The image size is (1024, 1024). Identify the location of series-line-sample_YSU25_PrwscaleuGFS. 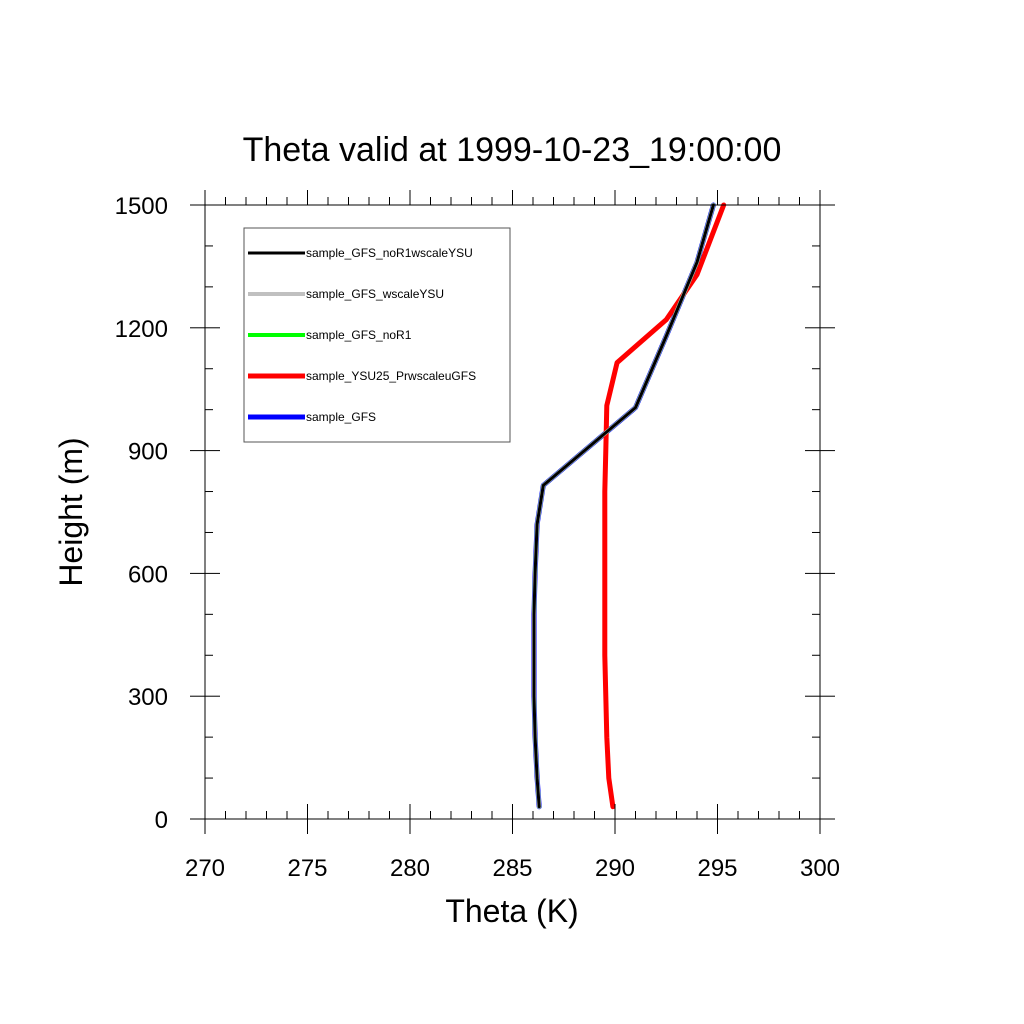
(664, 506).